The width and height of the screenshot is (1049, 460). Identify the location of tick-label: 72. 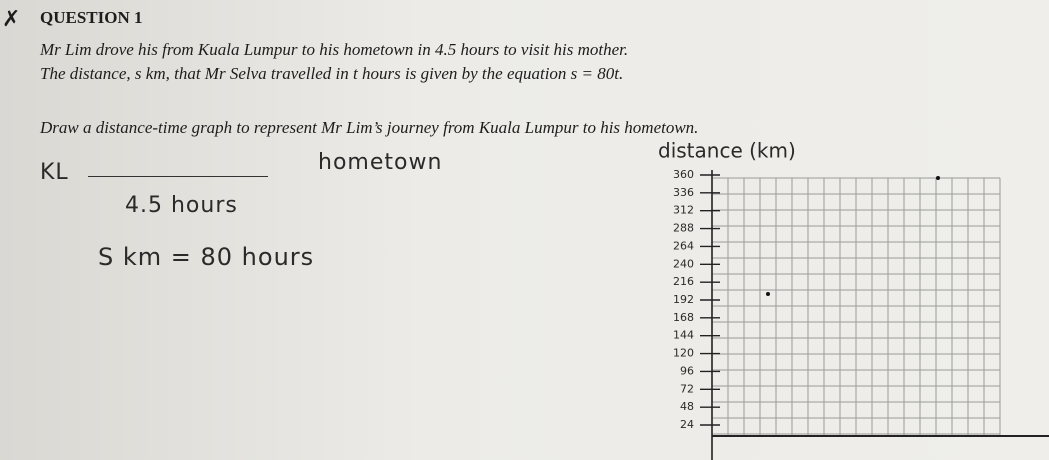
(687, 388).